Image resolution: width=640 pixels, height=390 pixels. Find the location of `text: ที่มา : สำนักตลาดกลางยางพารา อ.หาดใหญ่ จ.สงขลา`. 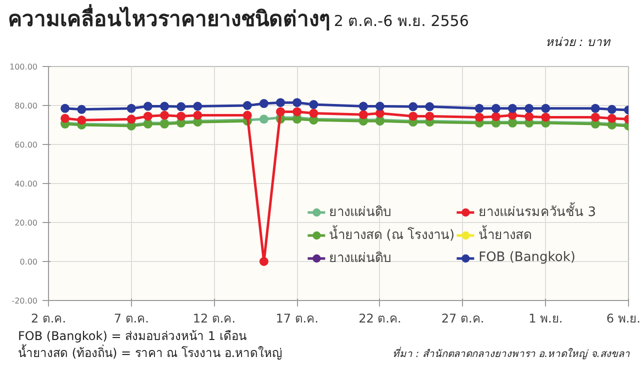

text: ที่มา : สำนักตลาดกลางยางพารา อ.หาดใหญ่ จ.สงขลา is located at coordinates (511, 355).